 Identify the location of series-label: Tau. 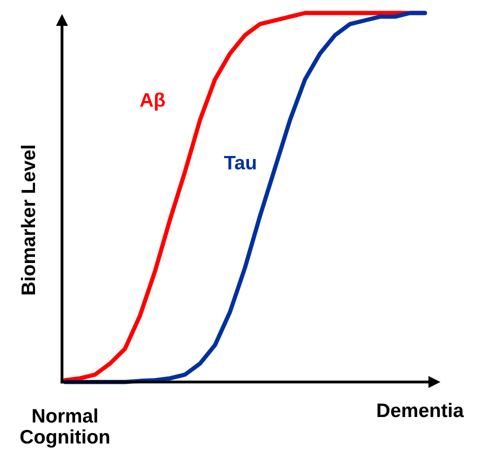
(240, 163).